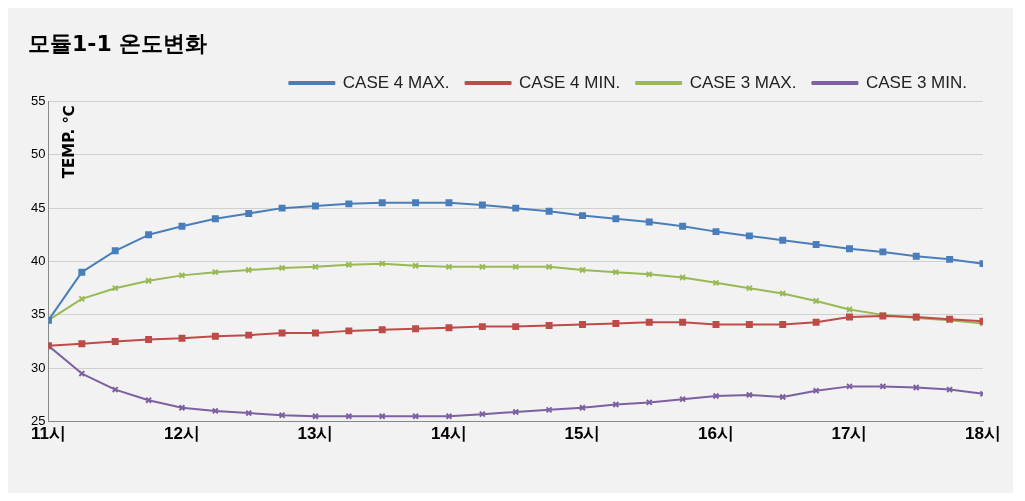 This screenshot has height=501, width=1025. What do you see at coordinates (38, 100) in the screenshot?
I see `y-tick-label: 55` at bounding box center [38, 100].